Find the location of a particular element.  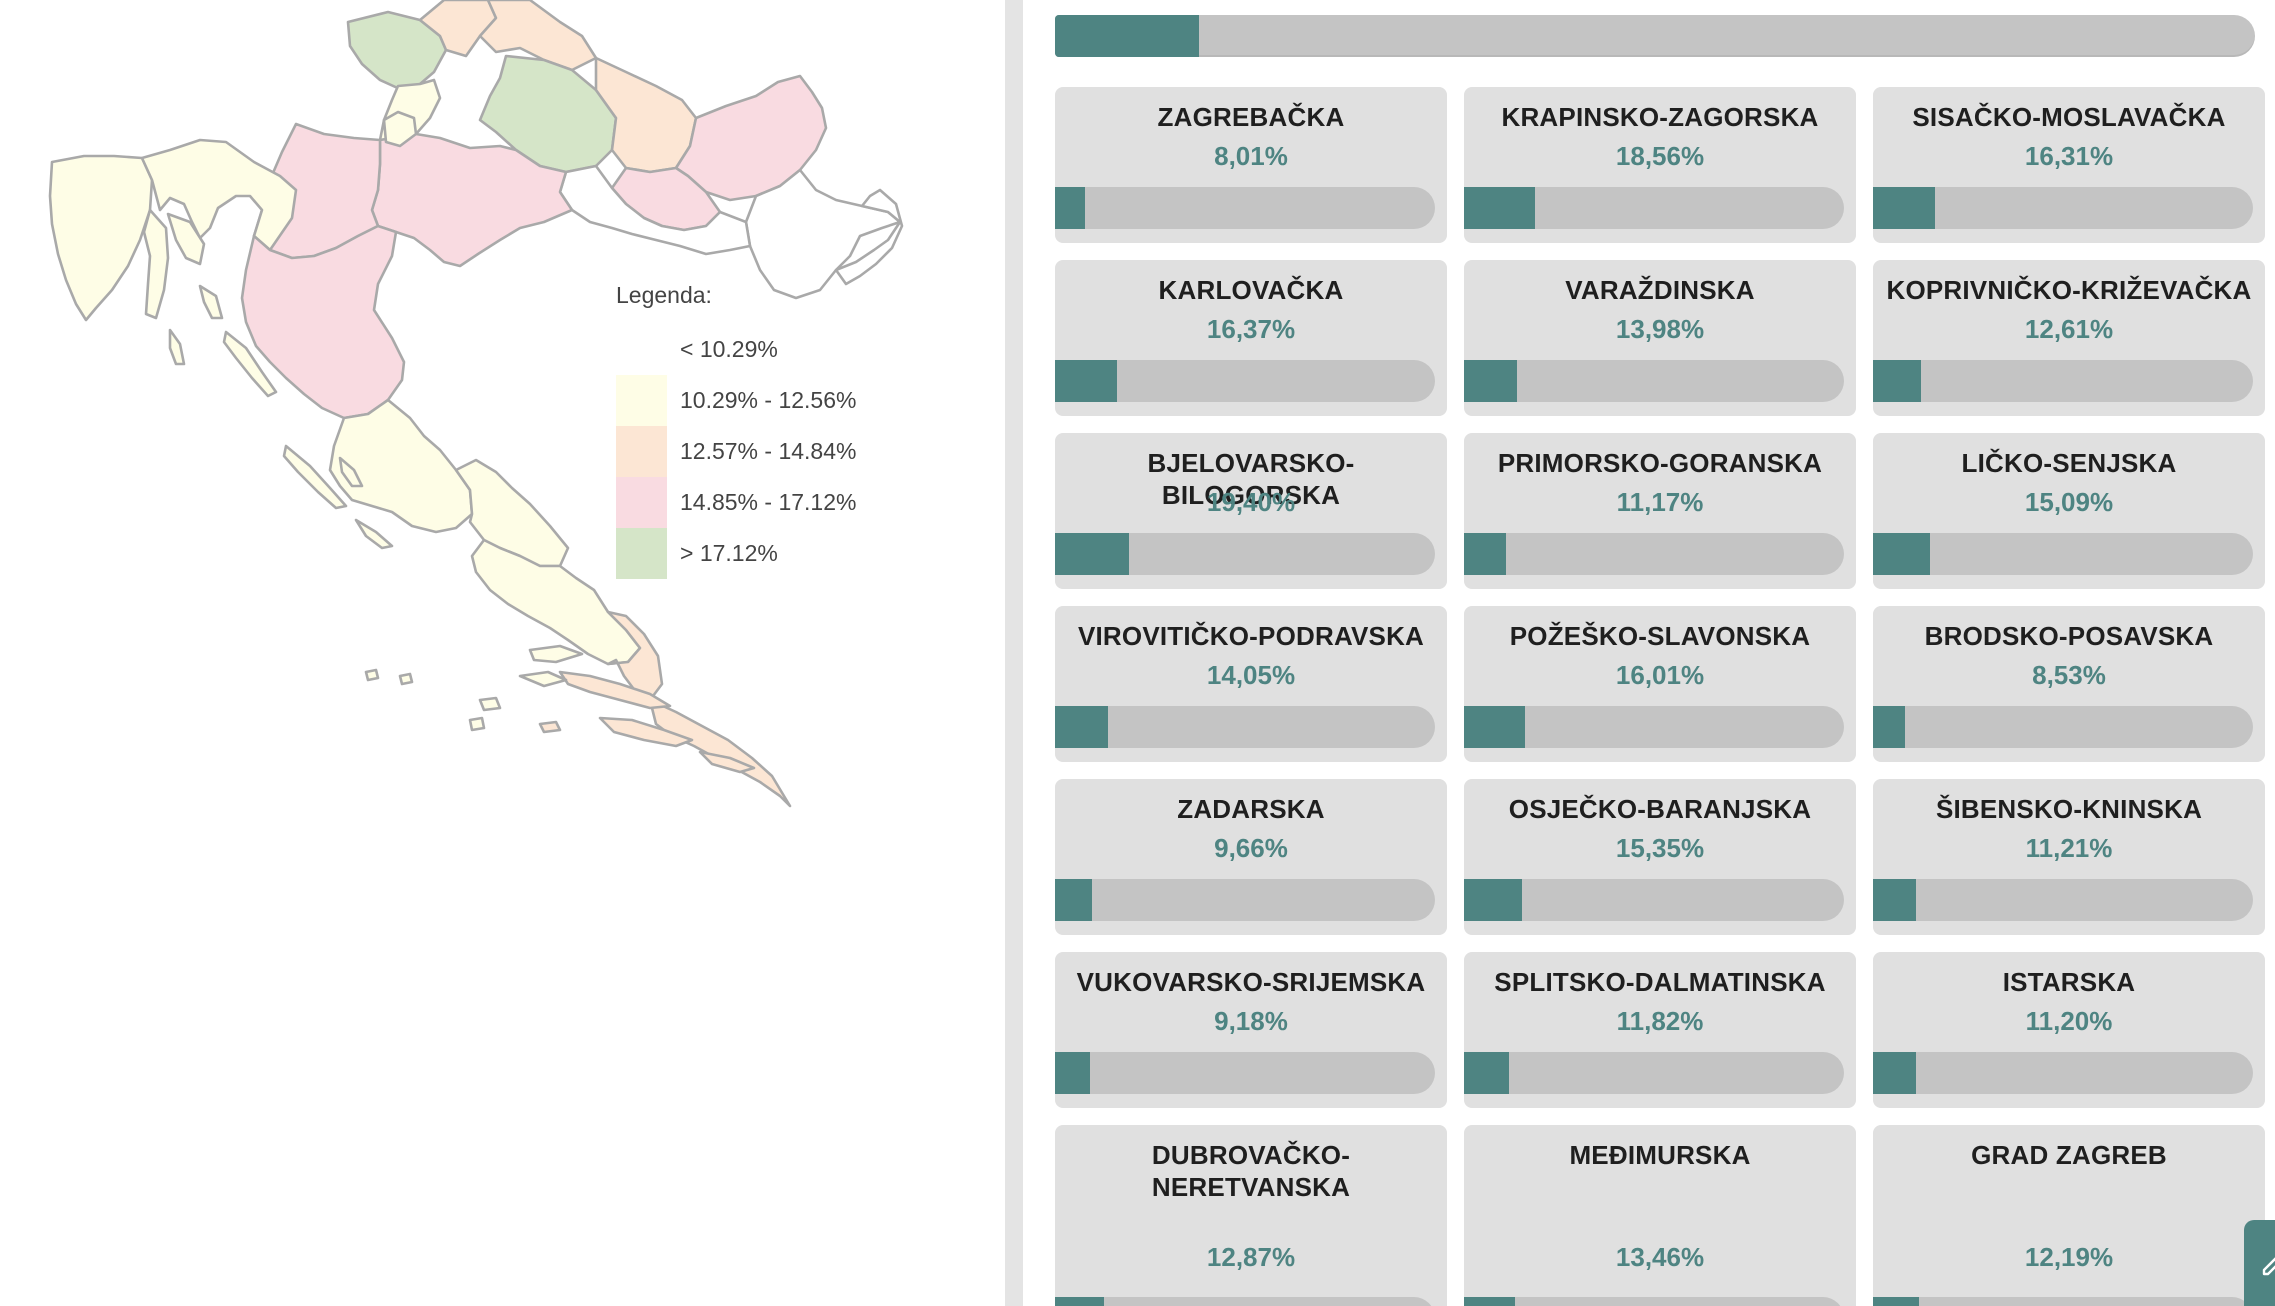

map-region-primorska is located at coordinates (219, 195).